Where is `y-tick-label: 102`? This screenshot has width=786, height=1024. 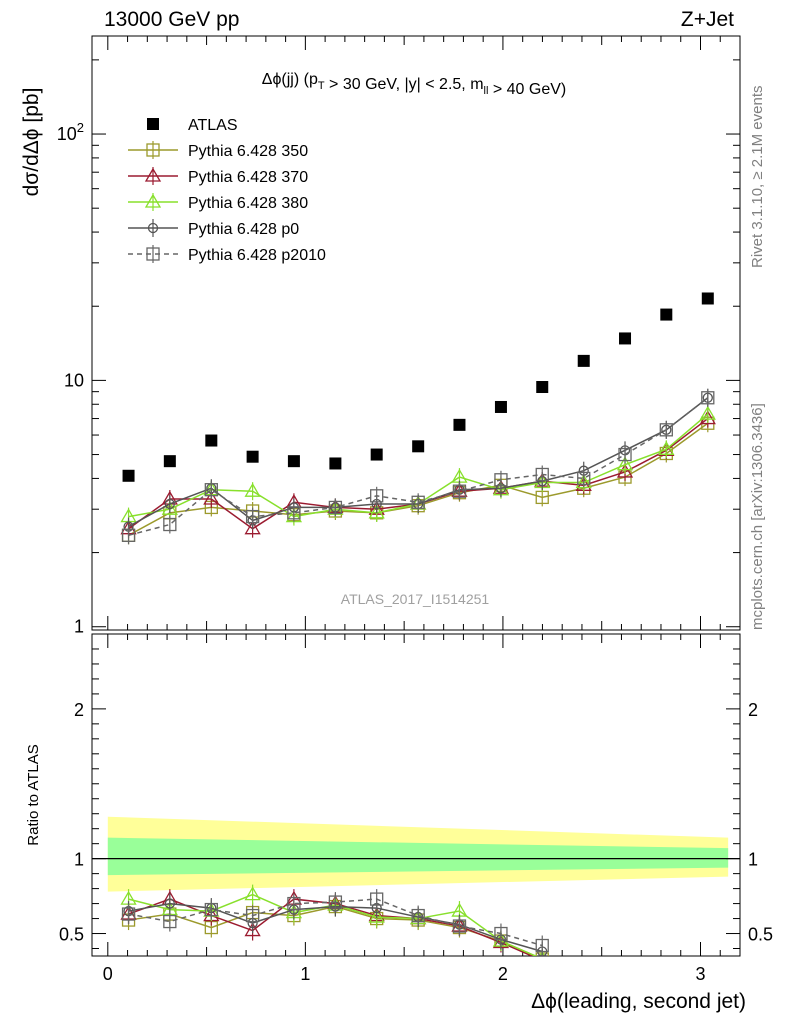 y-tick-label: 102 is located at coordinates (70, 132).